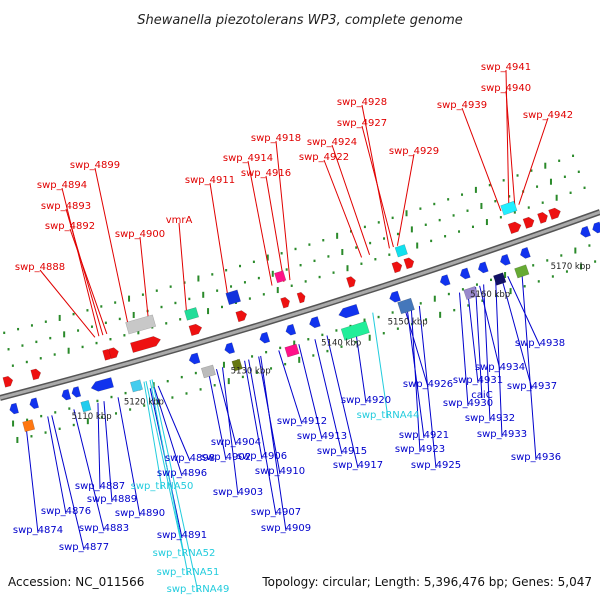  Describe the element at coordinates (276, 512) in the screenshot. I see `gene-label: swp_4907` at that location.